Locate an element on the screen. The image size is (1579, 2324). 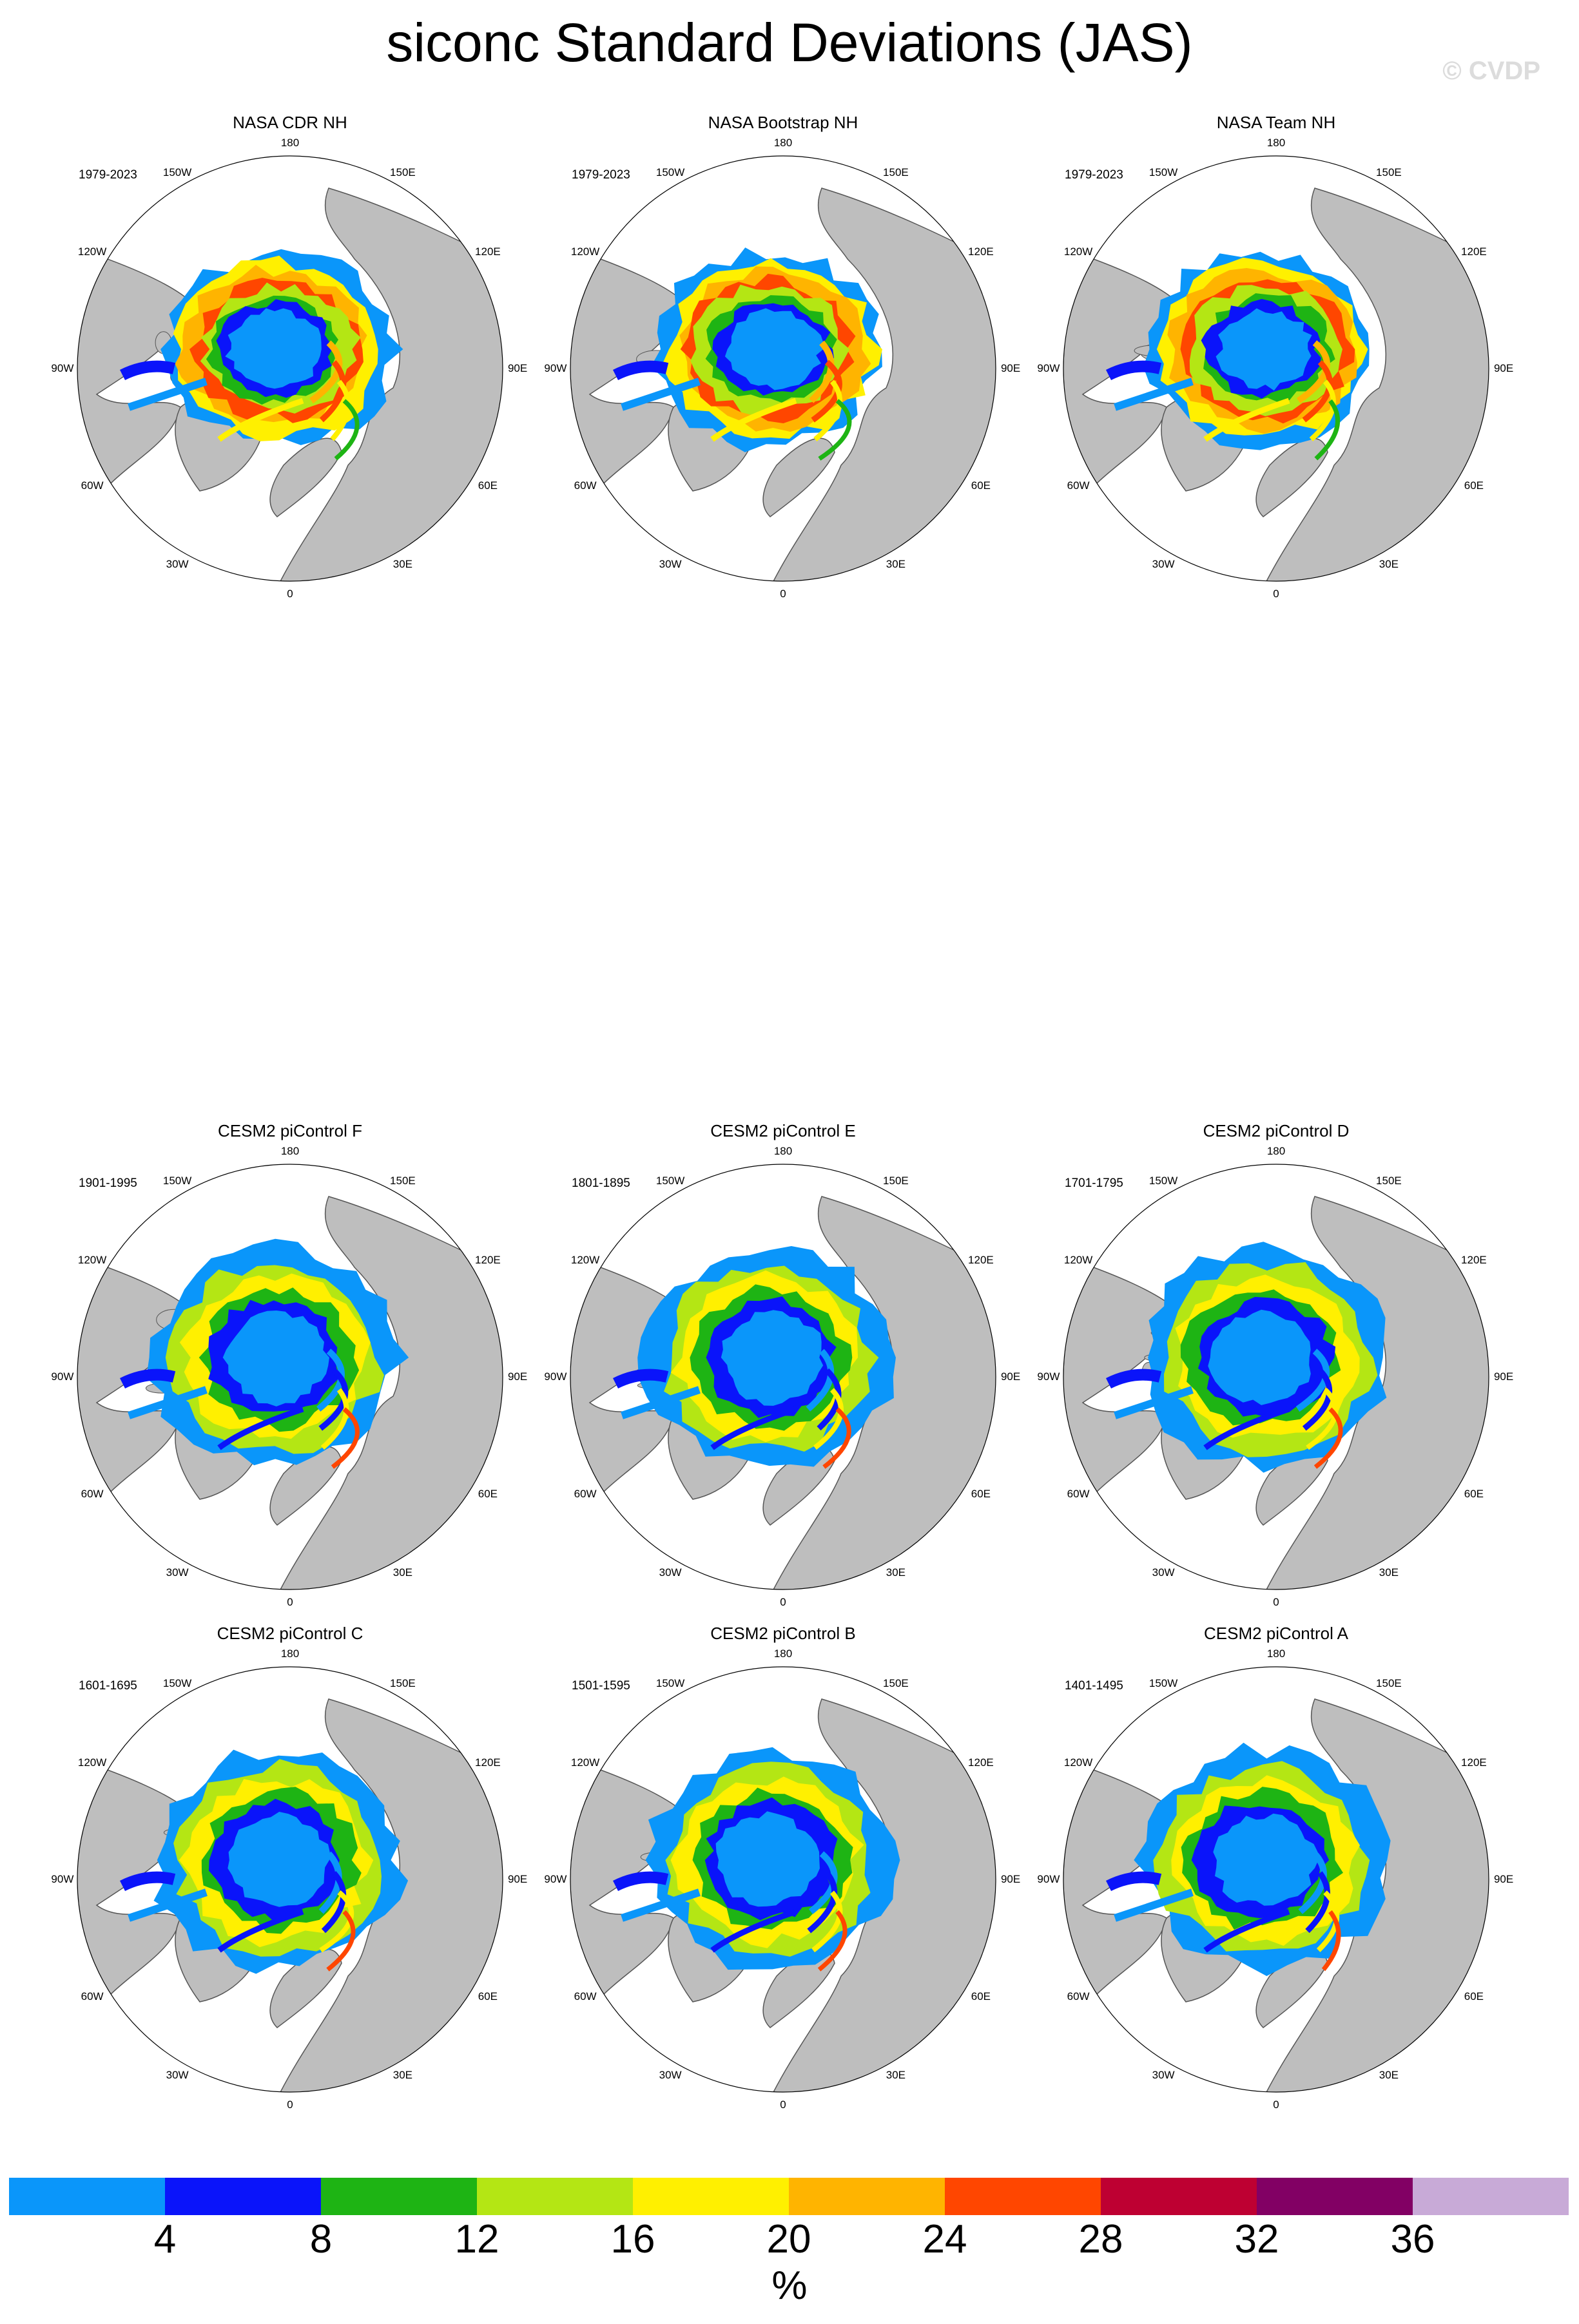
colorbar is located at coordinates (789, 2196).